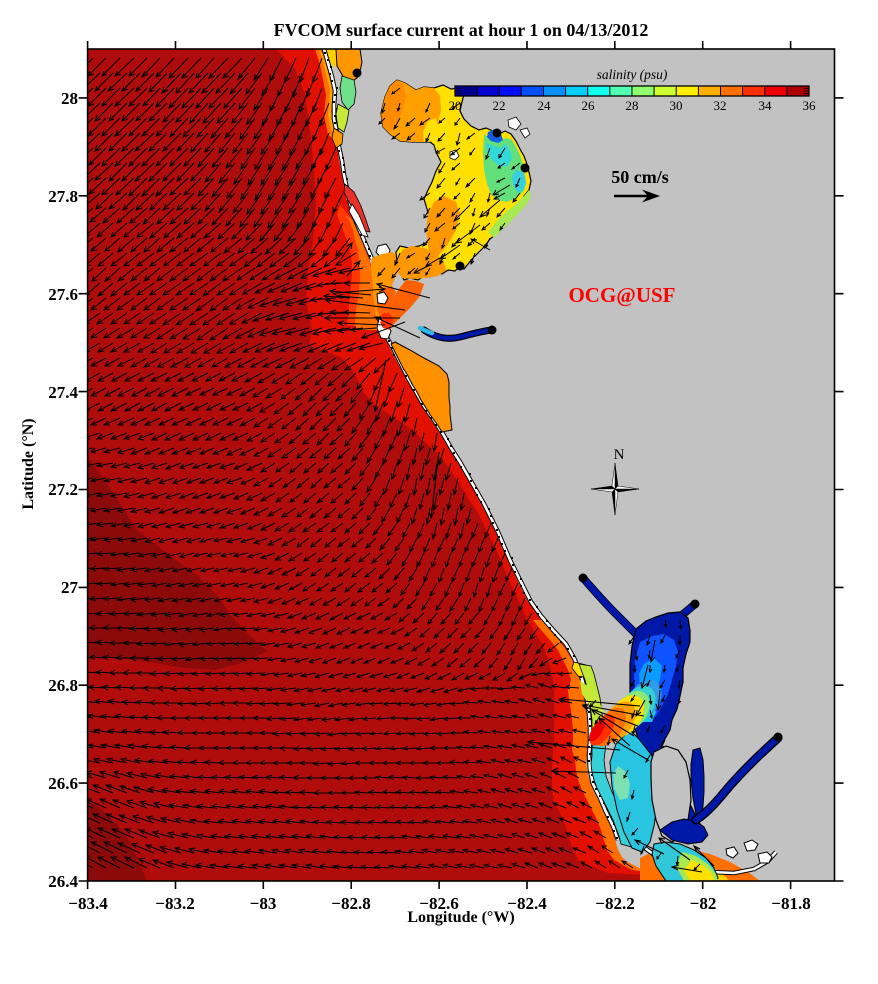 Image resolution: width=878 pixels, height=984 pixels. Describe the element at coordinates (455, 105) in the screenshot. I see `svg-text: 20` at that location.